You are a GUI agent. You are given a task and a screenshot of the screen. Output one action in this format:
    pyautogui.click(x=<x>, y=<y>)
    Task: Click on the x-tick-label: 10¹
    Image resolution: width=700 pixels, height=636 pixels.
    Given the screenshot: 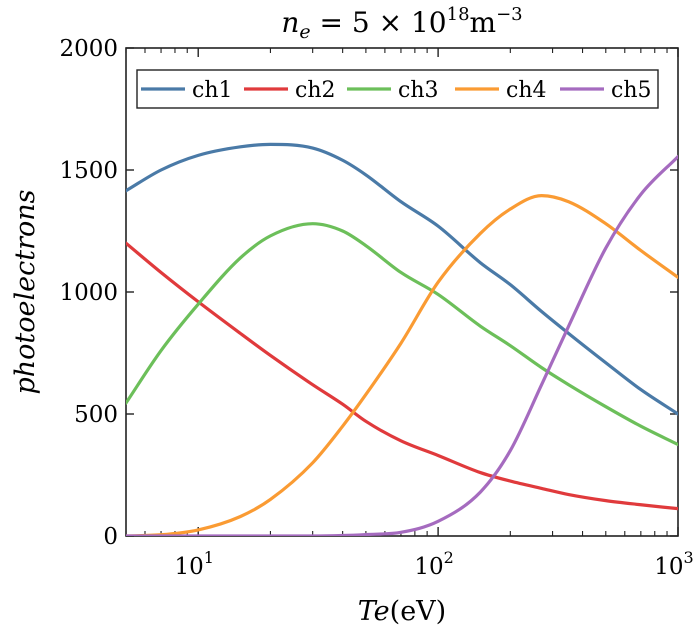 What is the action you would take?
    pyautogui.click(x=193, y=564)
    